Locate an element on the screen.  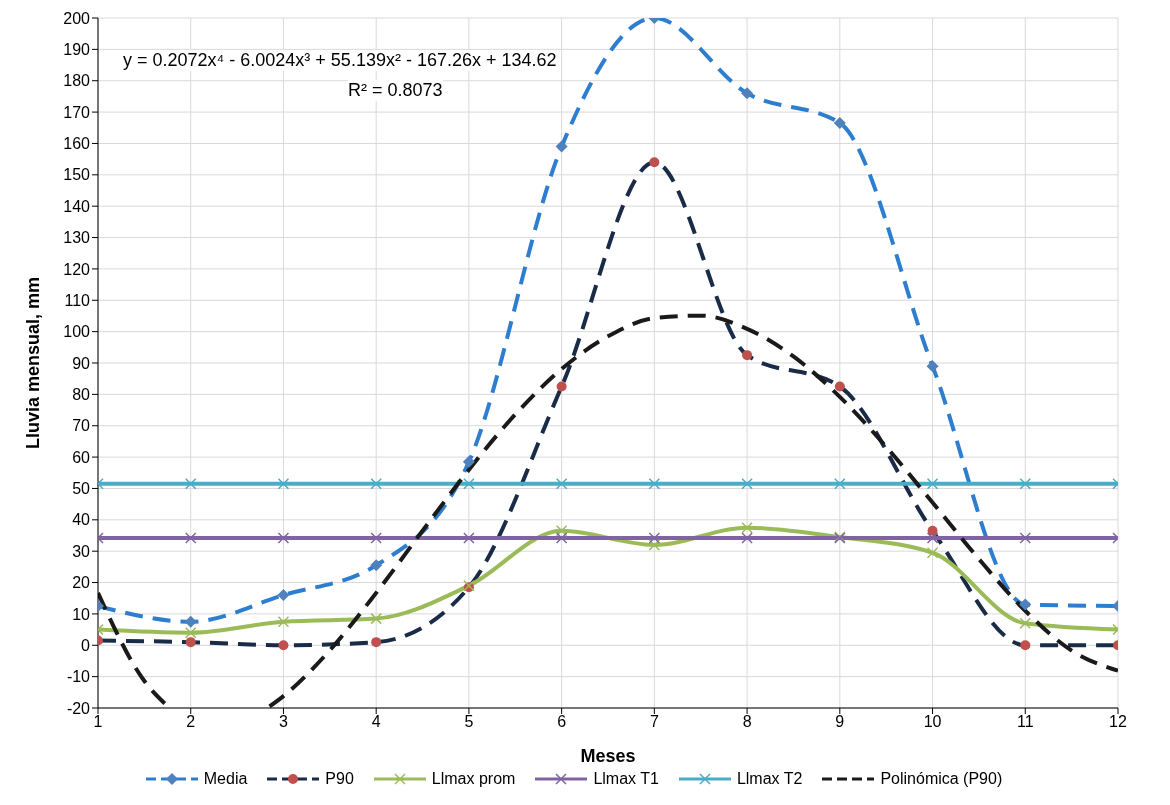
y-tick-label: 120 is located at coordinates (77, 269).